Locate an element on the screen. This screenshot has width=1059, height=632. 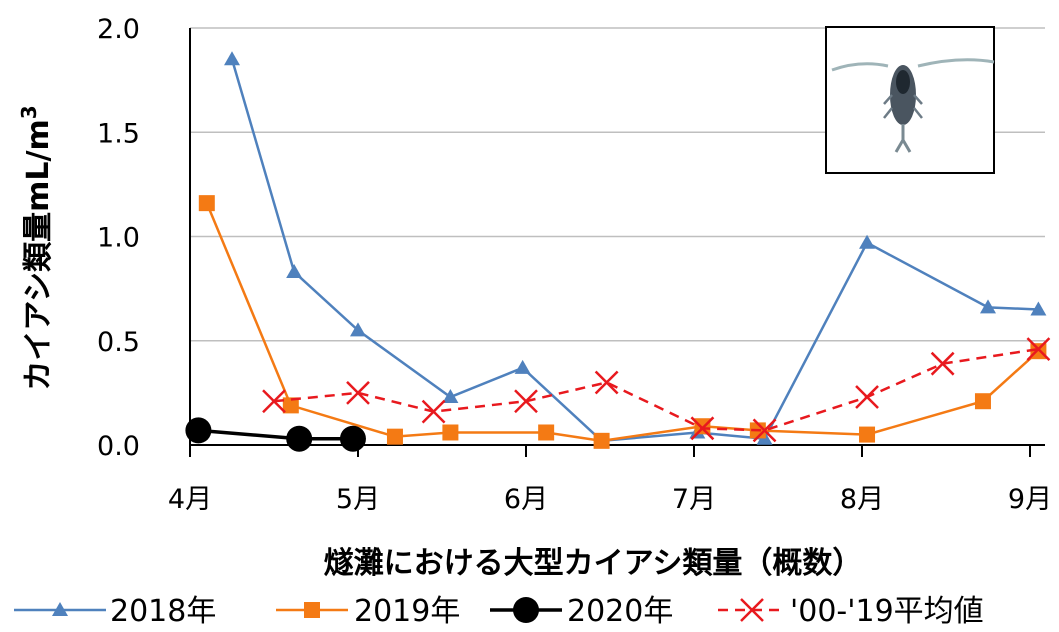
y-tick-label: 0.5 is located at coordinates (118, 342).